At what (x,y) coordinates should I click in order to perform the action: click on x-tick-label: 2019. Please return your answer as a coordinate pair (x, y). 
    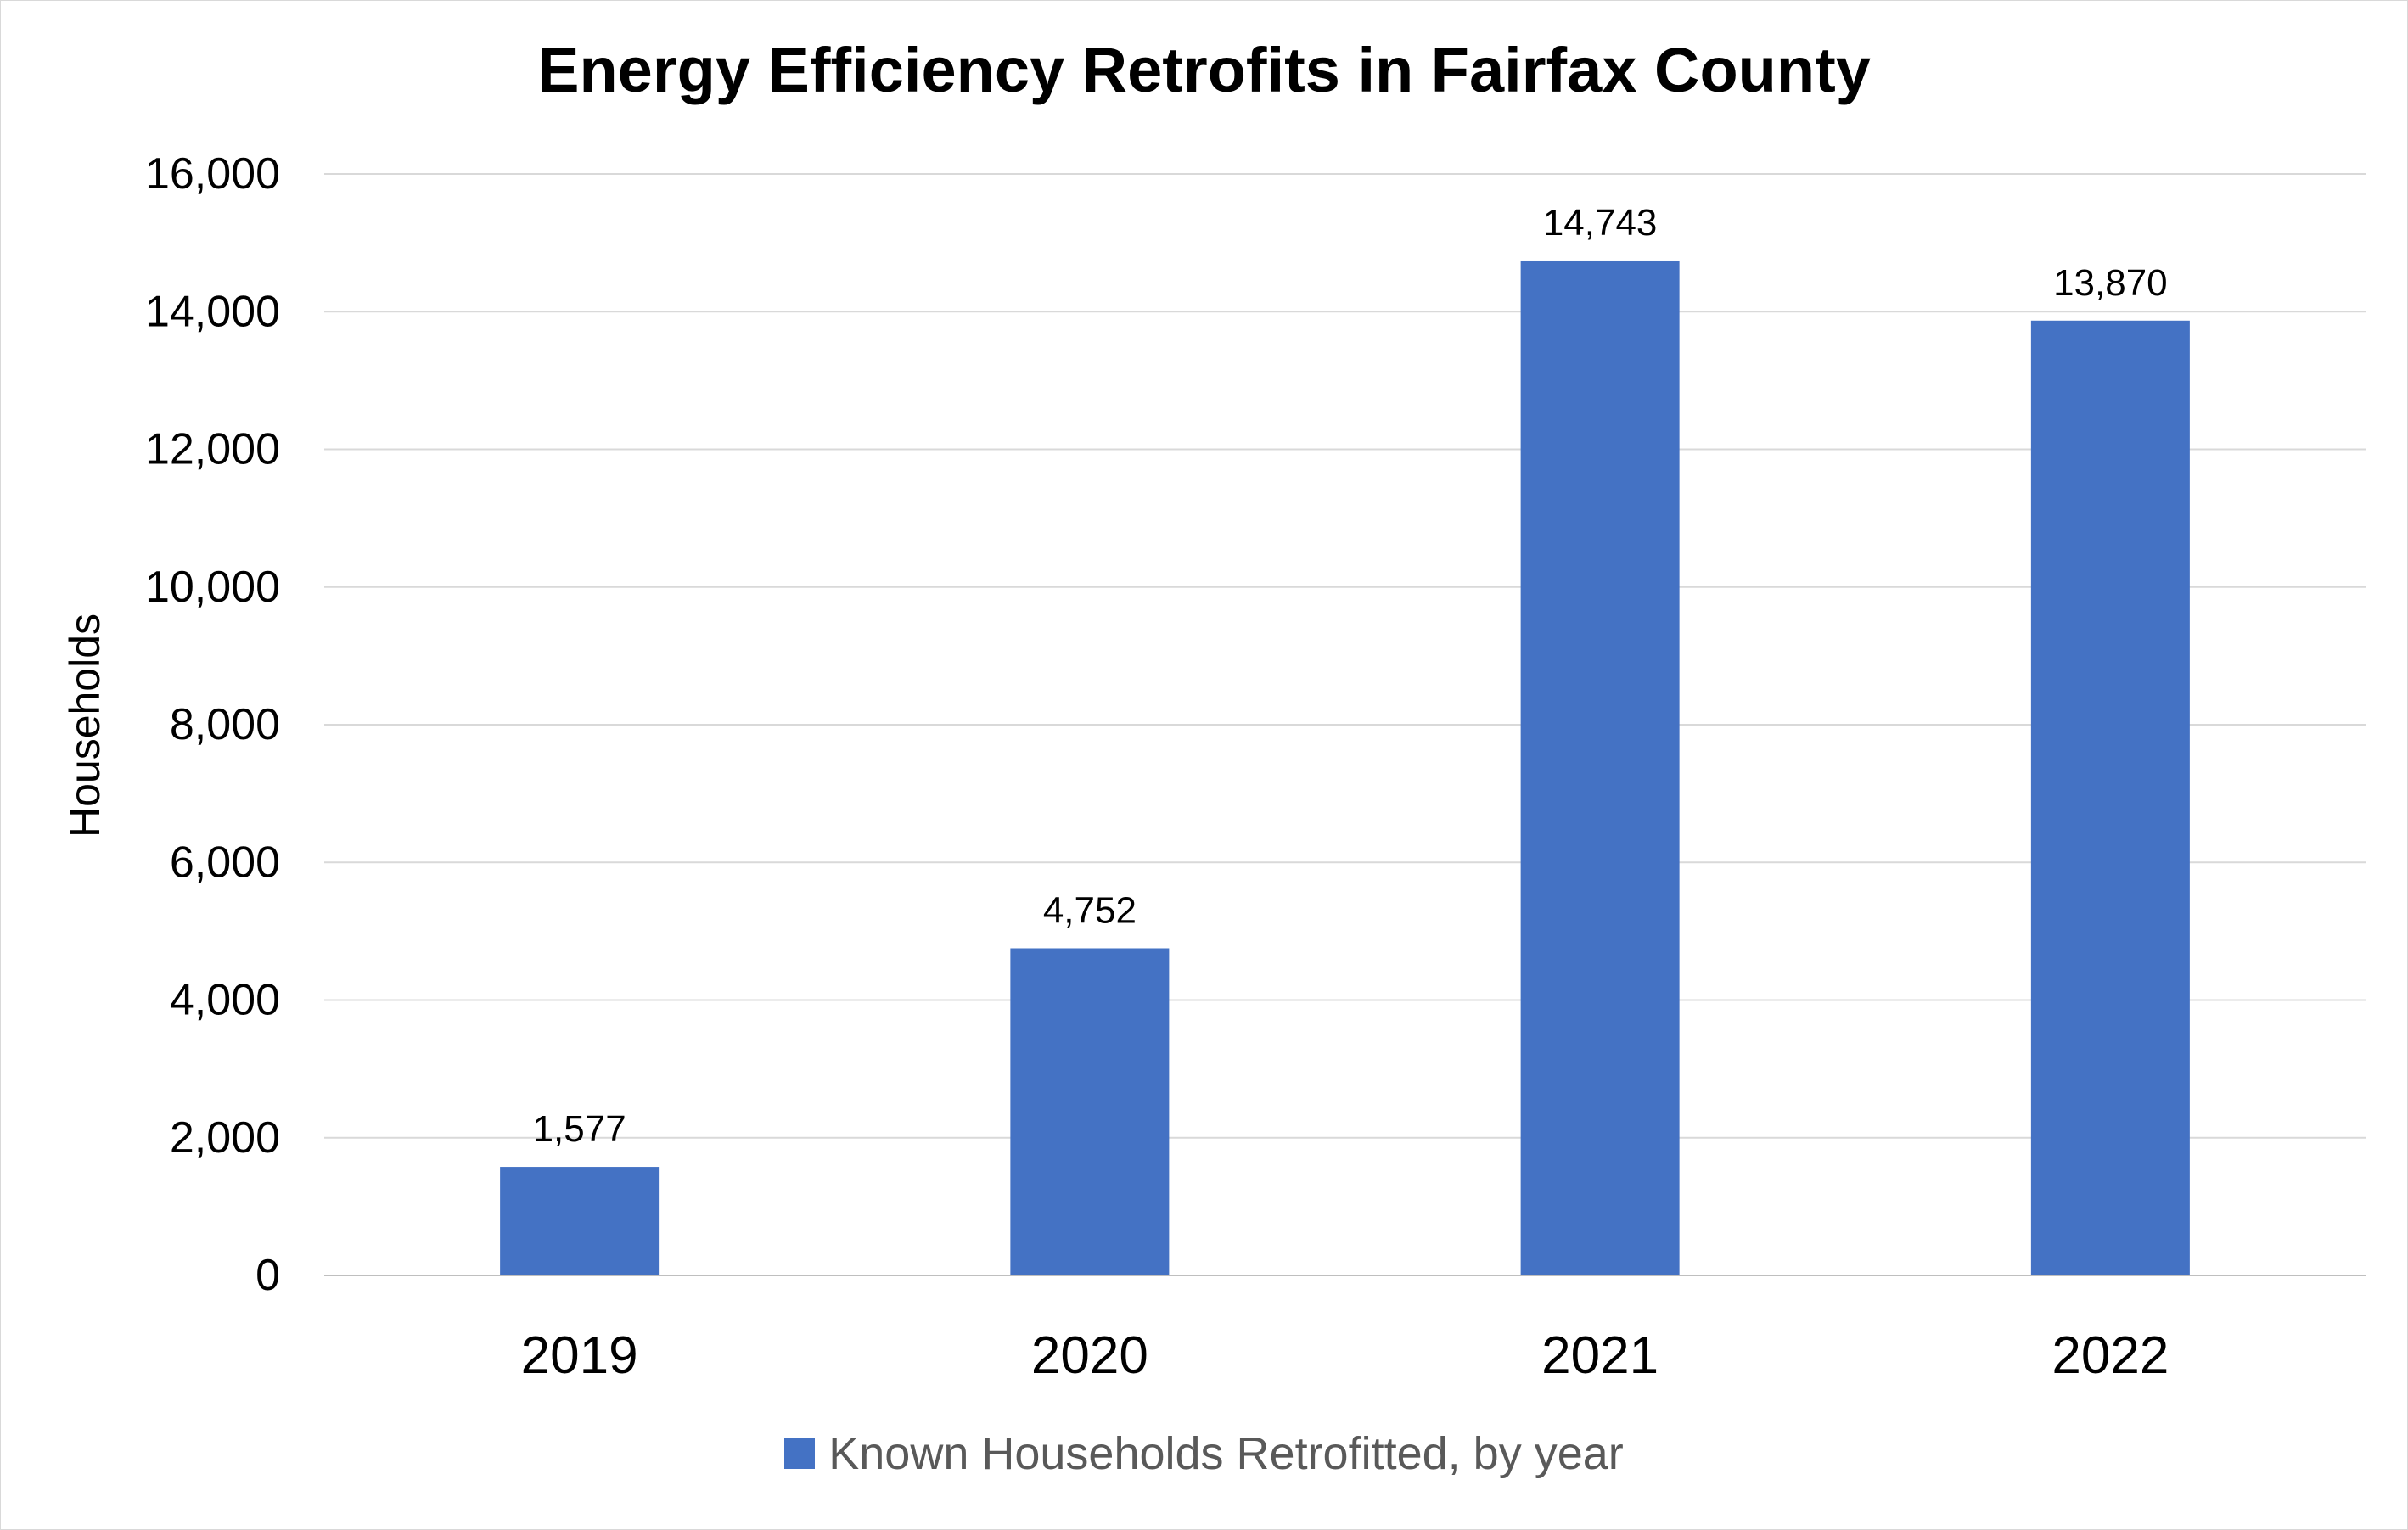
    Looking at the image, I should click on (579, 1356).